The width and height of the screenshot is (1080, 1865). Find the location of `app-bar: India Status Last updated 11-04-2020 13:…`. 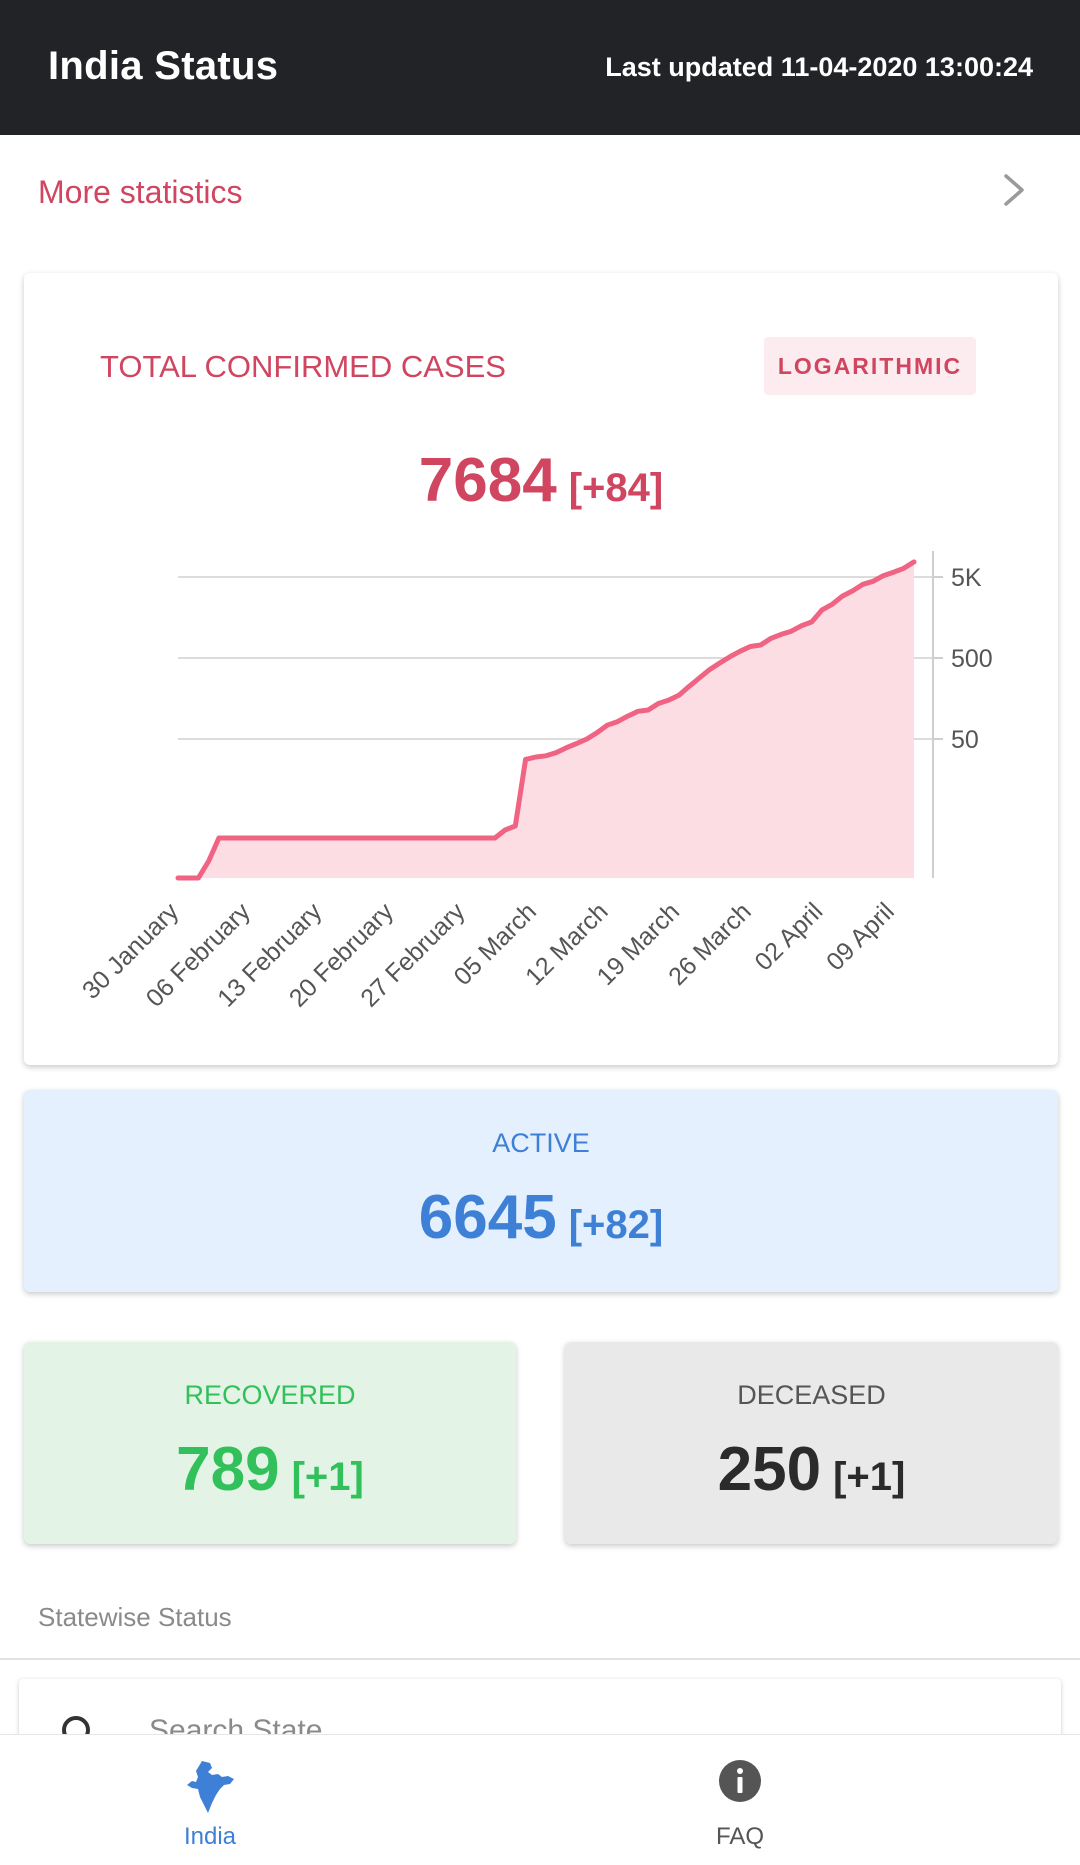

app-bar: India Status Last updated 11-04-2020 13:… is located at coordinates (540, 67).